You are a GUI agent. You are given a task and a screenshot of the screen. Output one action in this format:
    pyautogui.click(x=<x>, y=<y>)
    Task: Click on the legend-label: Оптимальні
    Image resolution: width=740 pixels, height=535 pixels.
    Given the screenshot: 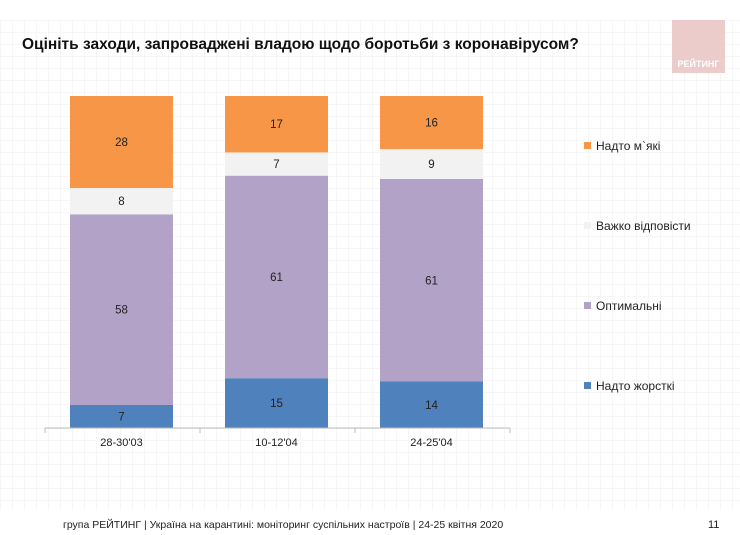 What is the action you would take?
    pyautogui.click(x=629, y=306)
    